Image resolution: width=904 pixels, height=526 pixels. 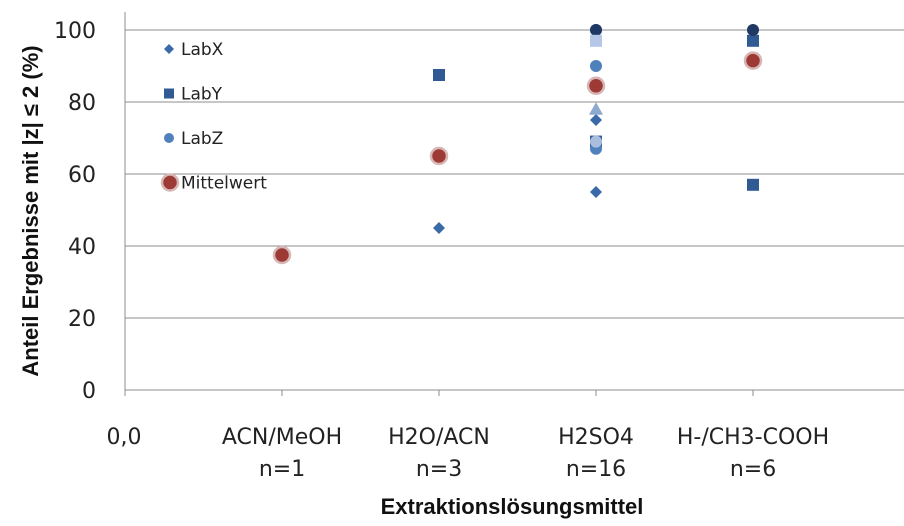 I want to click on x-tick-sublabel: n=1, so click(x=282, y=469).